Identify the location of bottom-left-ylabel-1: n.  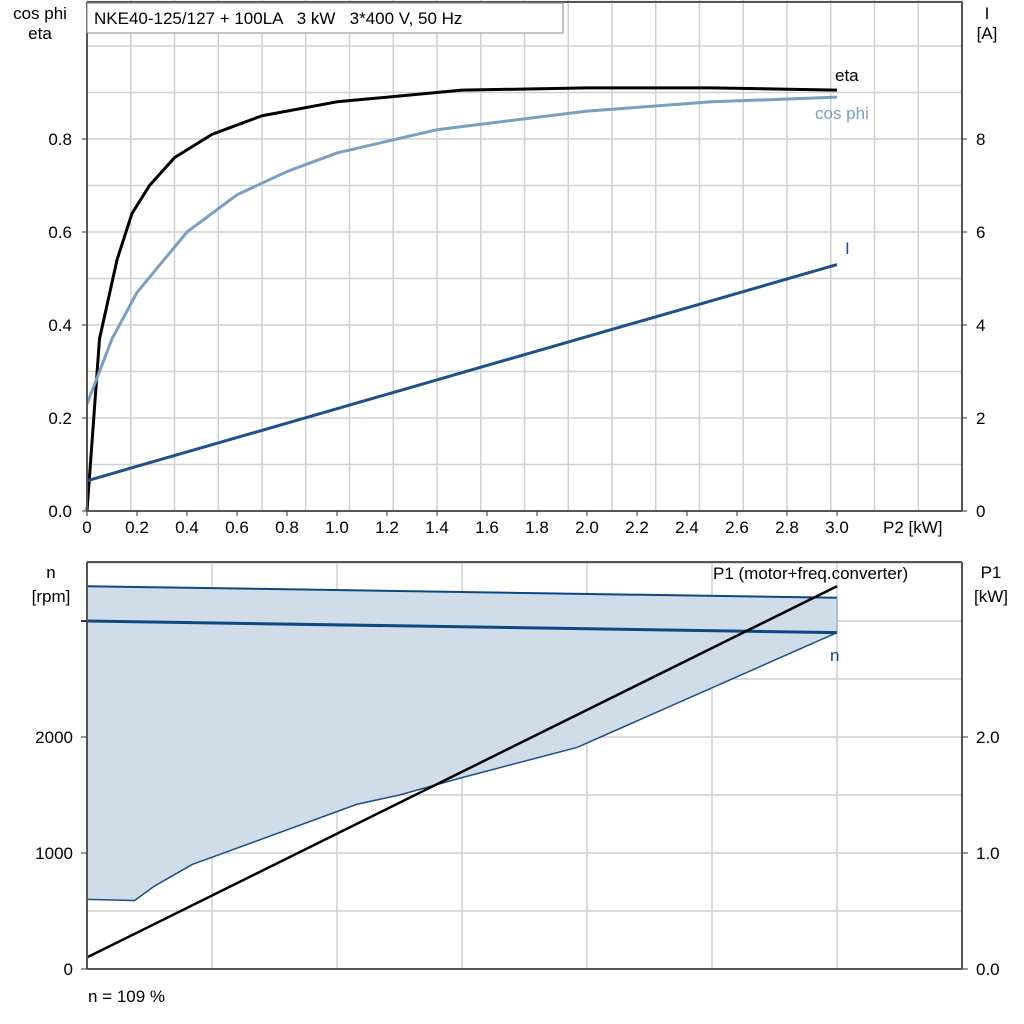
(50, 572).